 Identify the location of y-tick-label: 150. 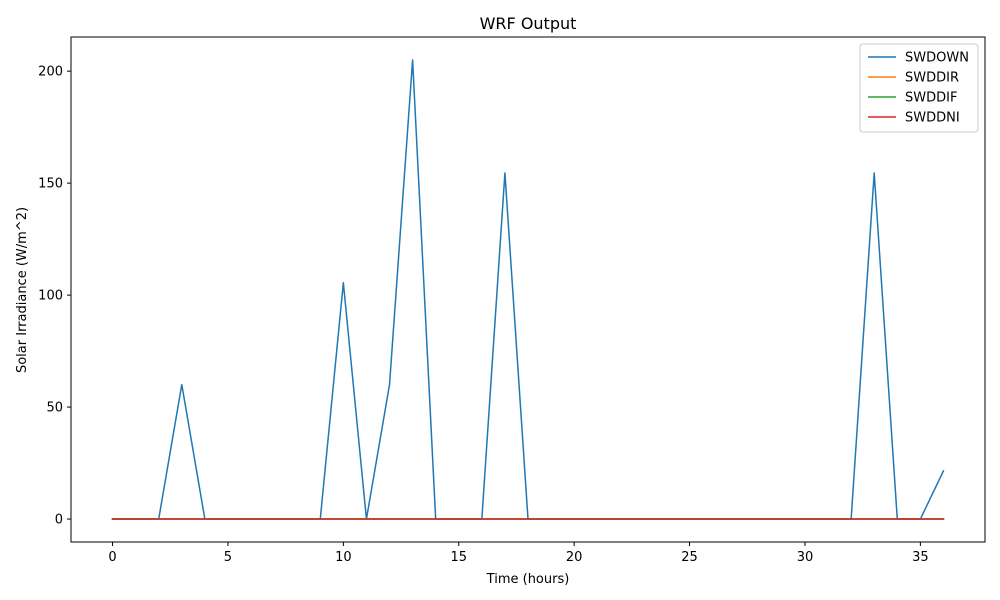
(50, 184).